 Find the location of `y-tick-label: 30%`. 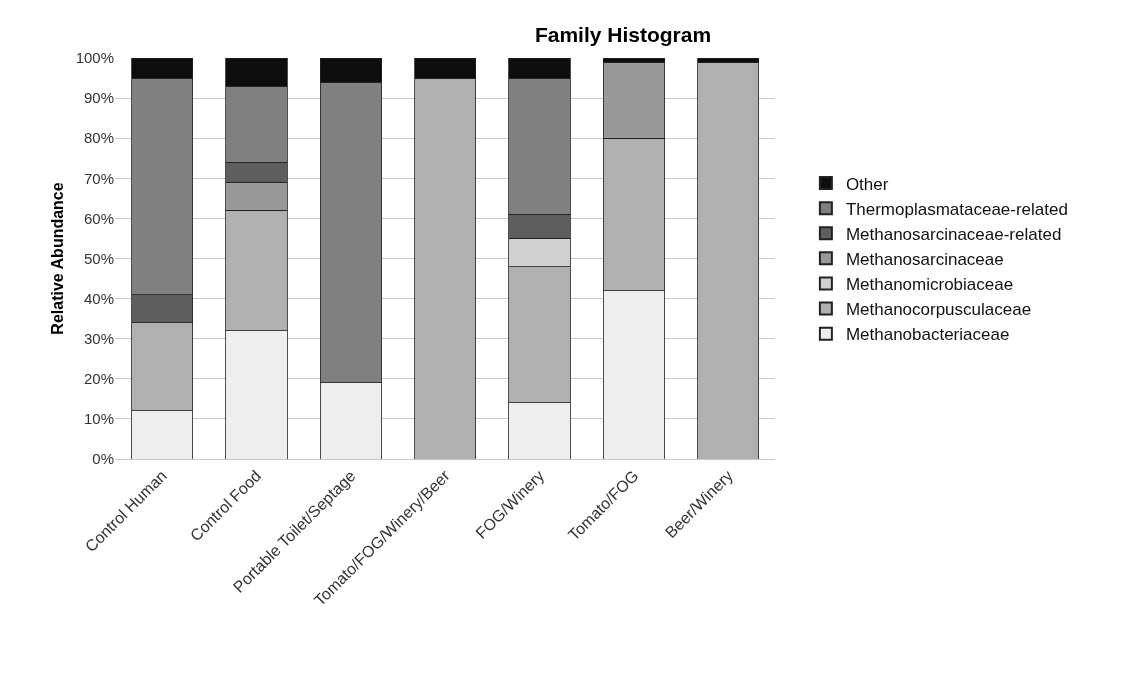

y-tick-label: 30% is located at coordinates (98, 338).